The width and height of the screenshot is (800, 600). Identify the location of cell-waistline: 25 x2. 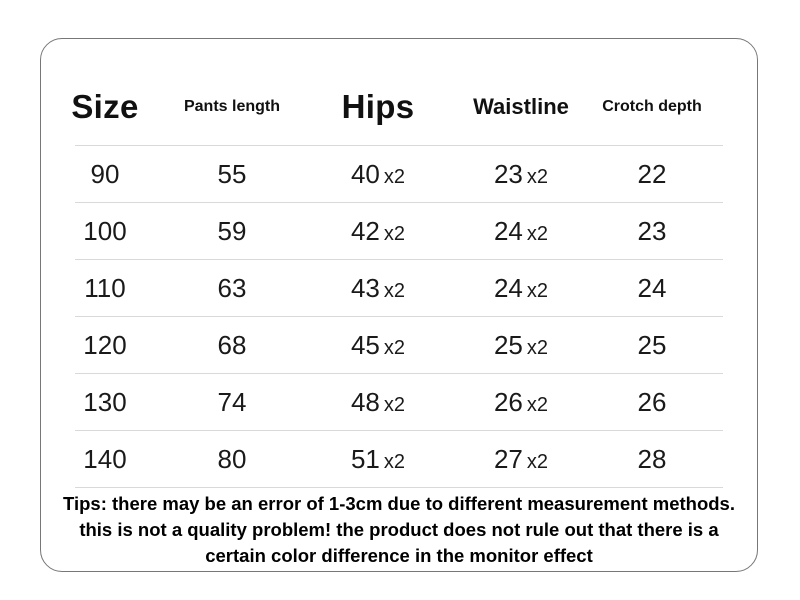
(521, 345).